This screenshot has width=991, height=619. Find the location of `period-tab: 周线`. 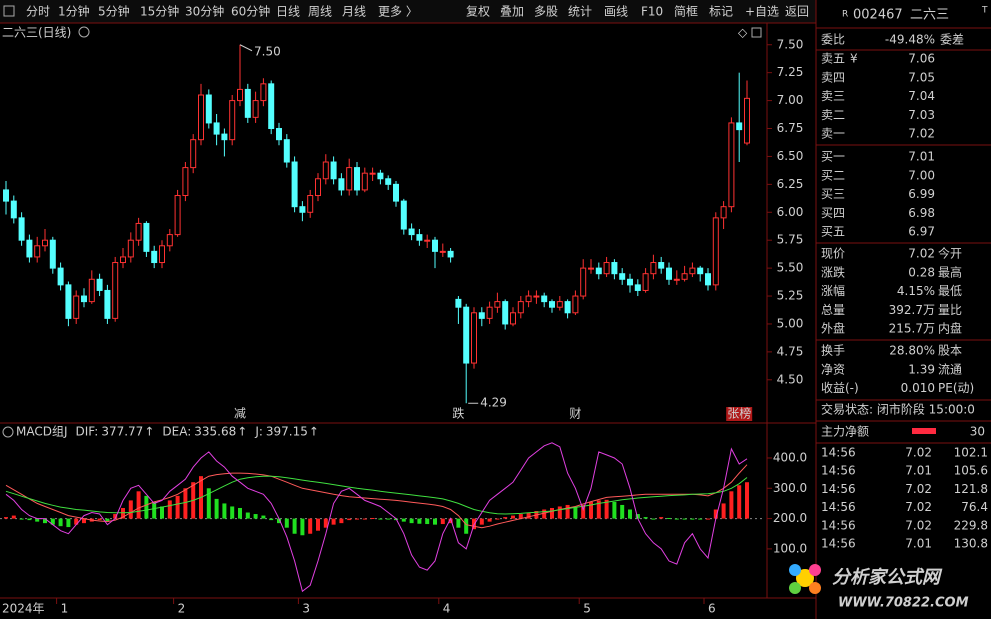

period-tab: 周线 is located at coordinates (320, 12).